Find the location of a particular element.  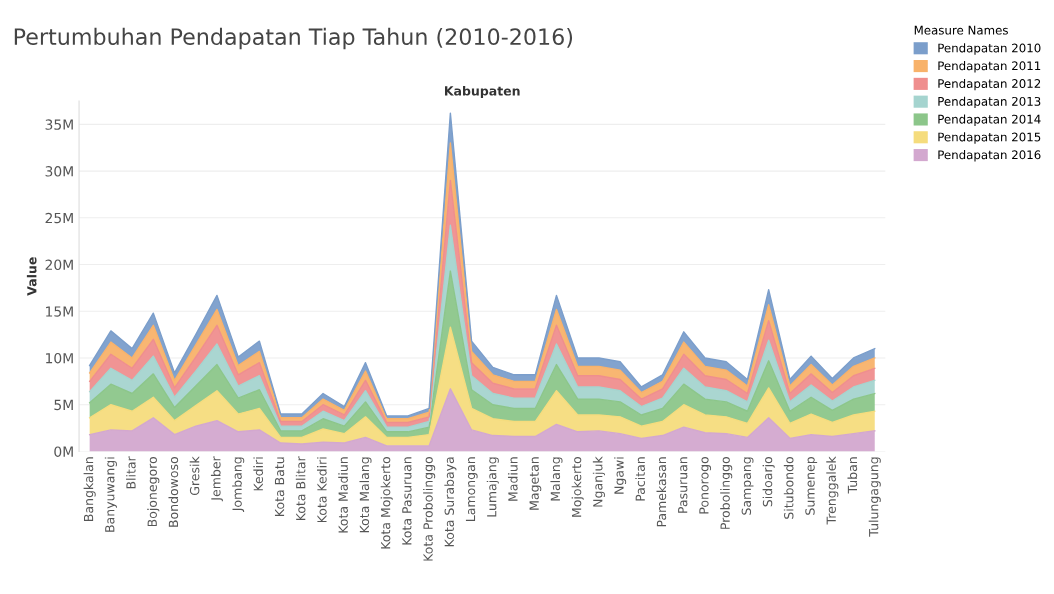

legend-label: Pendapatan 2012 is located at coordinates (989, 84).